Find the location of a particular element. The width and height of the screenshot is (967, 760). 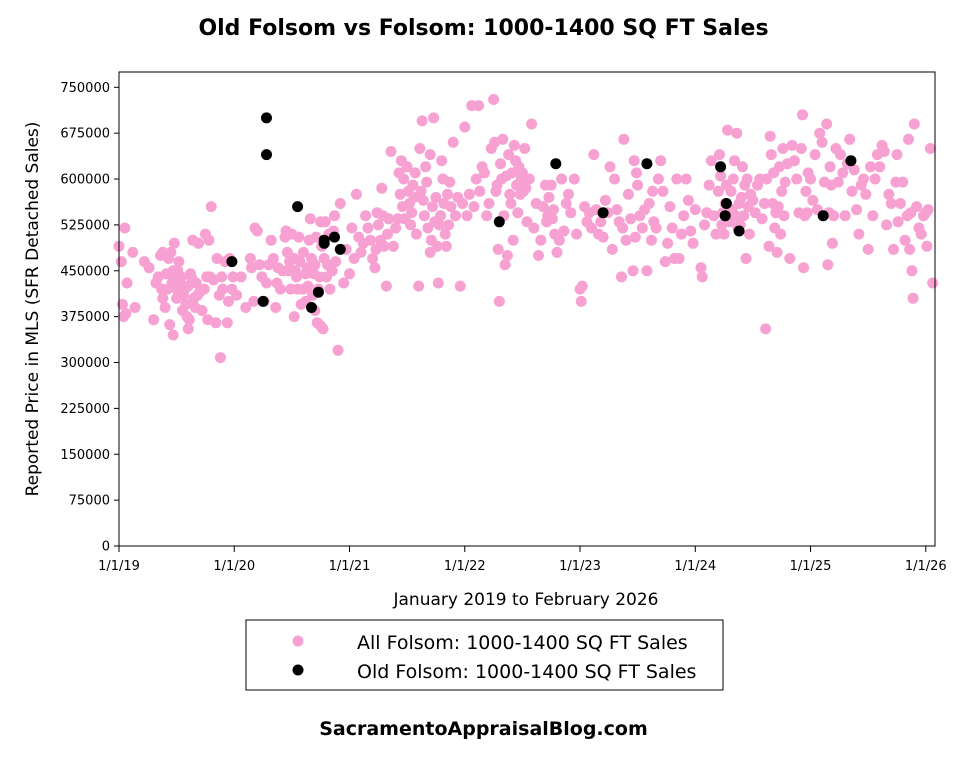

y-tick-label: 525000 is located at coordinates (85, 225).